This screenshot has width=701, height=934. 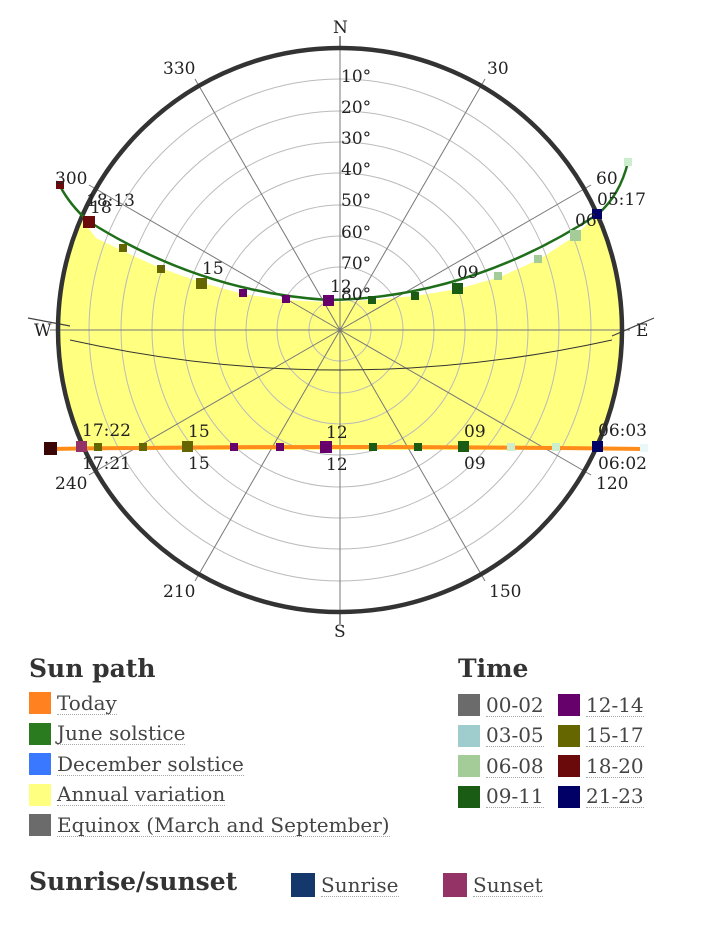 What do you see at coordinates (475, 464) in the screenshot?
I see `equinox-label-09: 09` at bounding box center [475, 464].